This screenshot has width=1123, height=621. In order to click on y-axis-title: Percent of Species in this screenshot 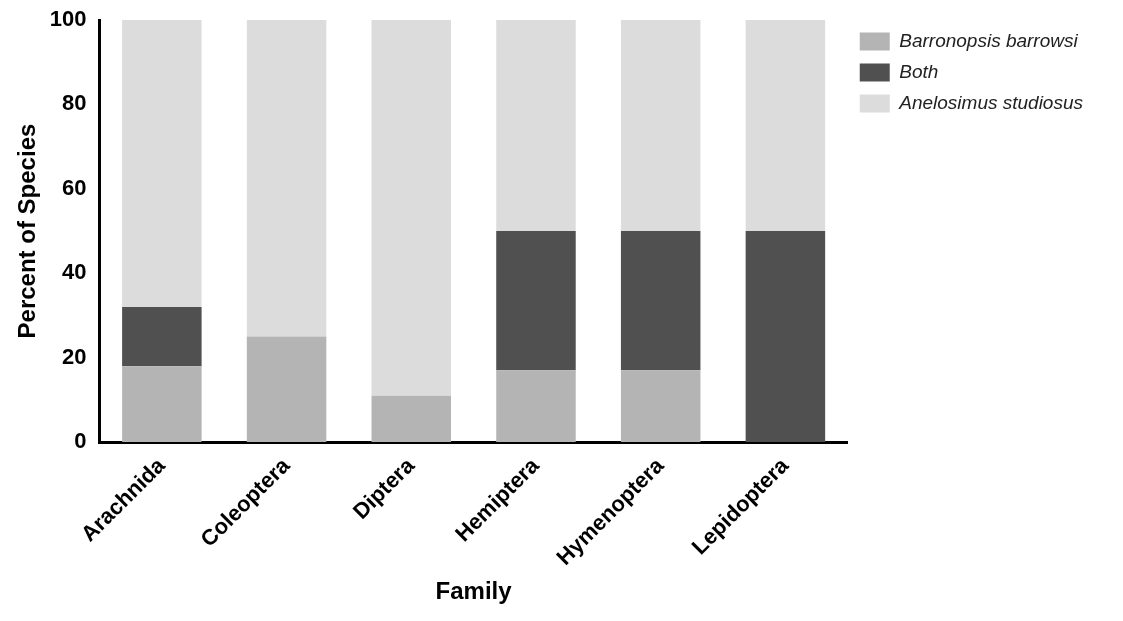, I will do `click(27, 231)`.